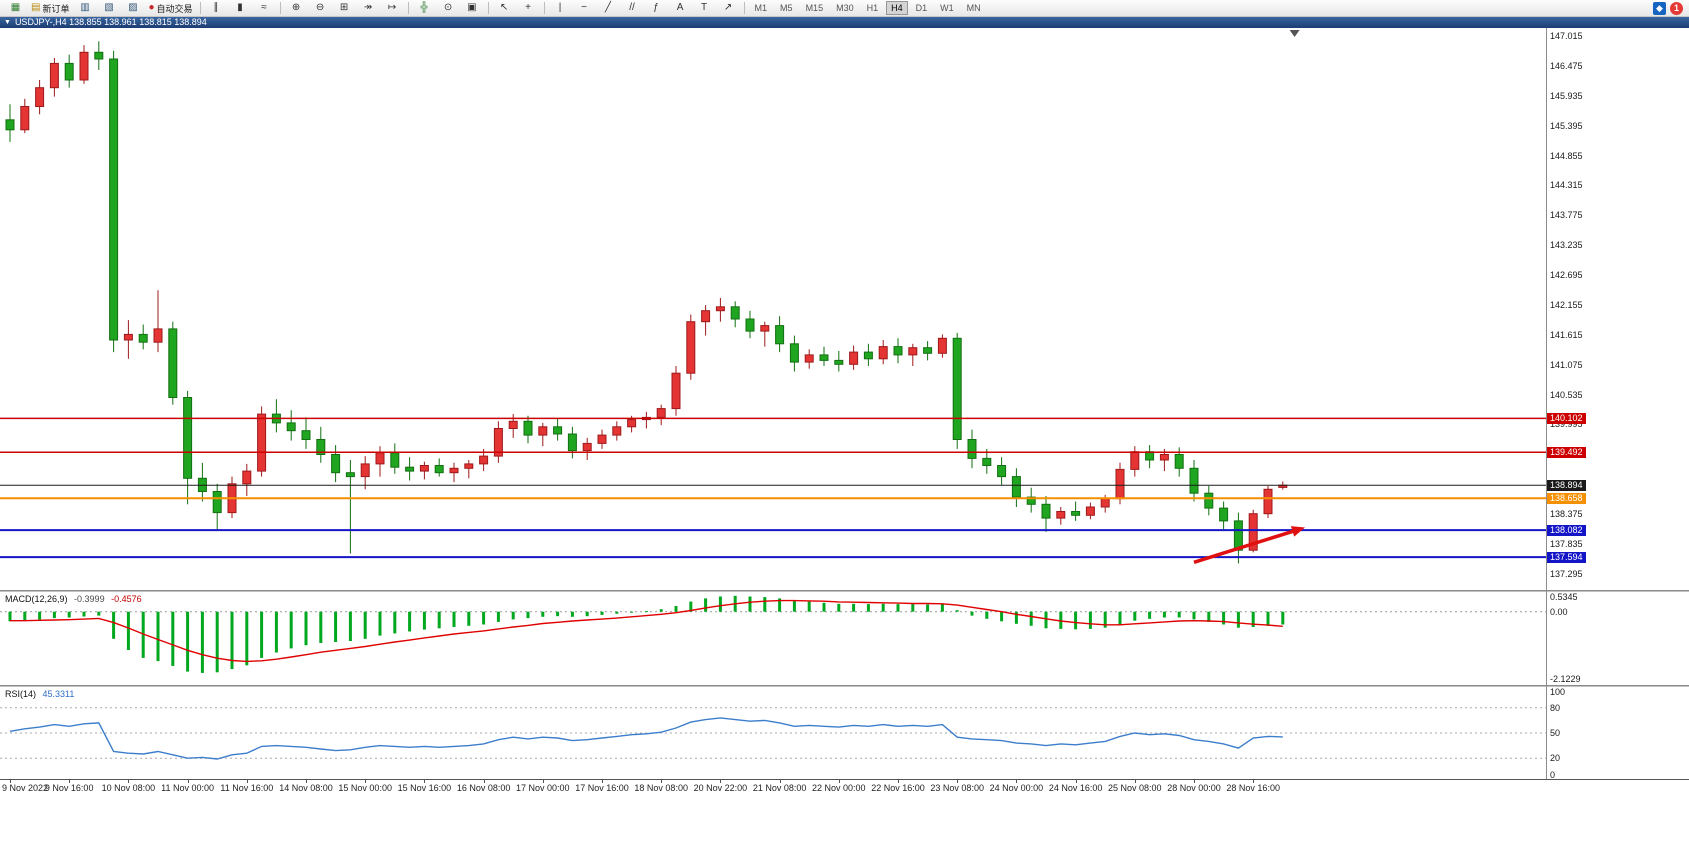 This screenshot has height=855, width=1689. Describe the element at coordinates (1659, 8) in the screenshot. I see `community-button: ◆` at that location.